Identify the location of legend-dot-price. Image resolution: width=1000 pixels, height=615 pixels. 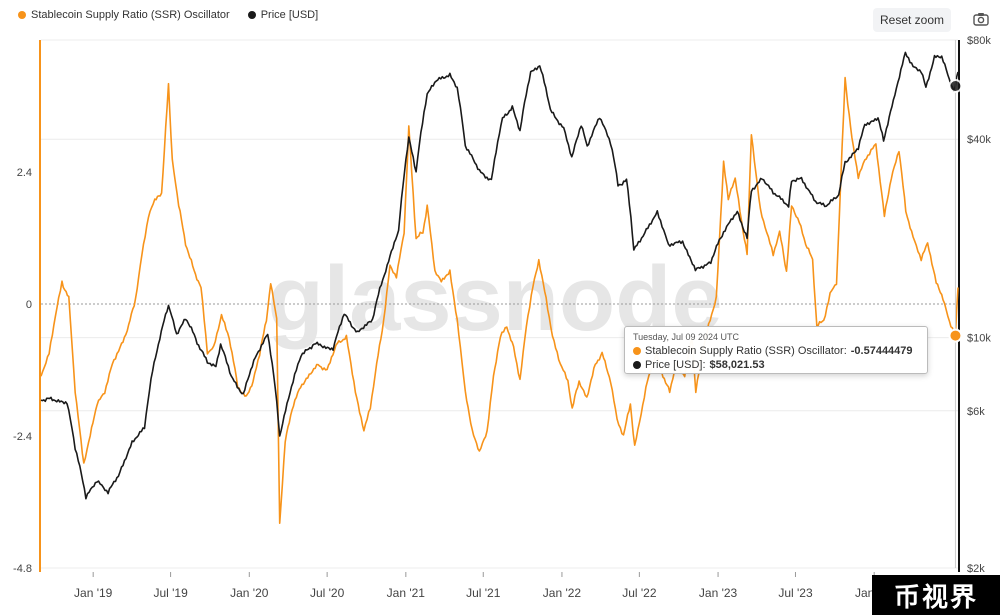
(251, 15).